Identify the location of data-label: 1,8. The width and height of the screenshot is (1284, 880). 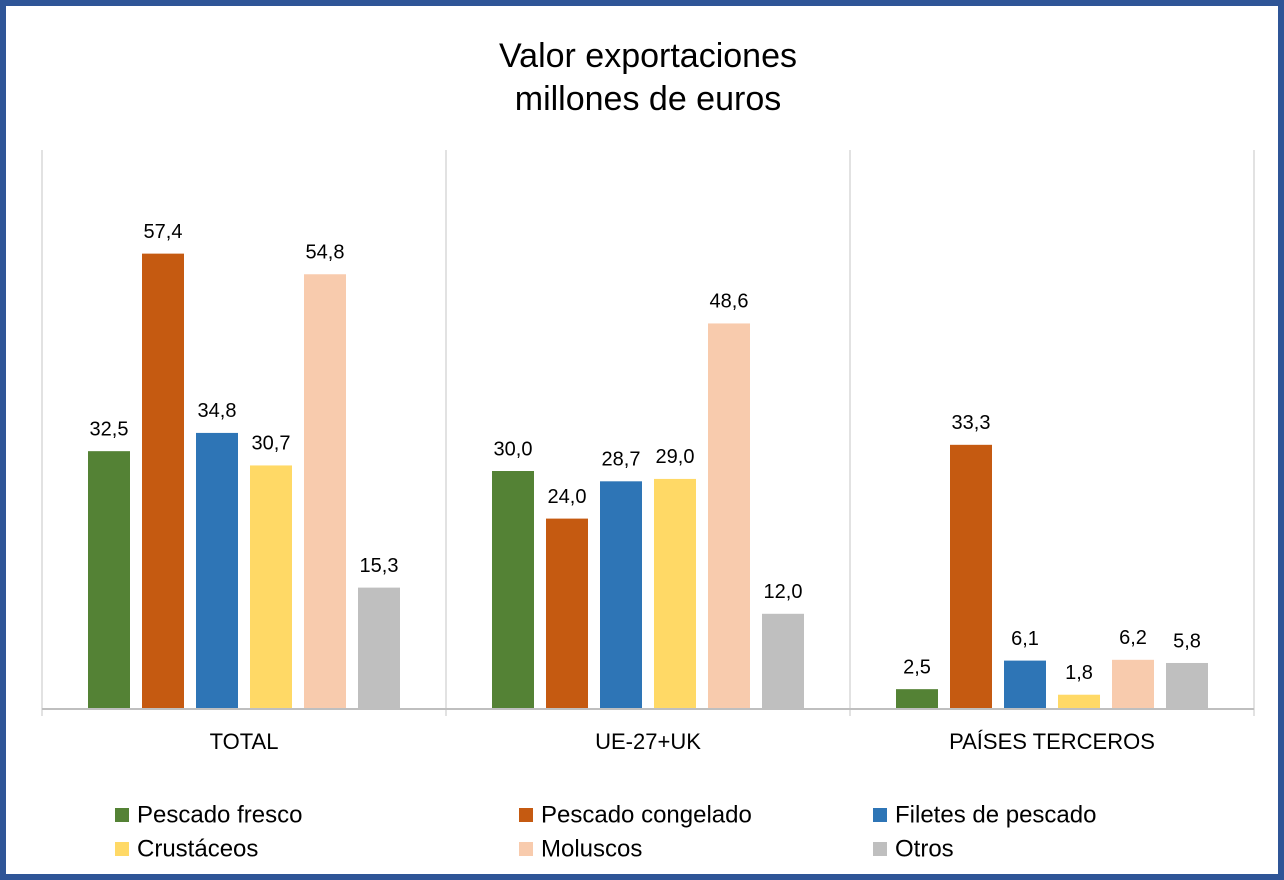
(1079, 673).